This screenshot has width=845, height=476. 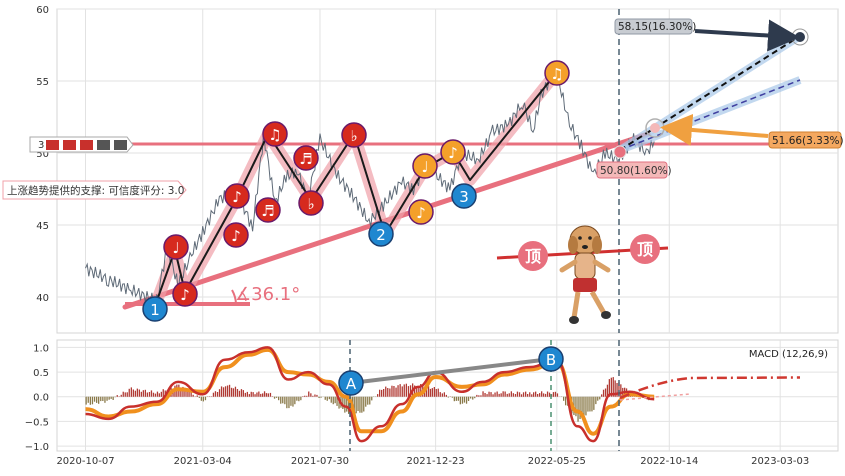 I want to click on wave-number-label: 2, so click(x=381, y=235).